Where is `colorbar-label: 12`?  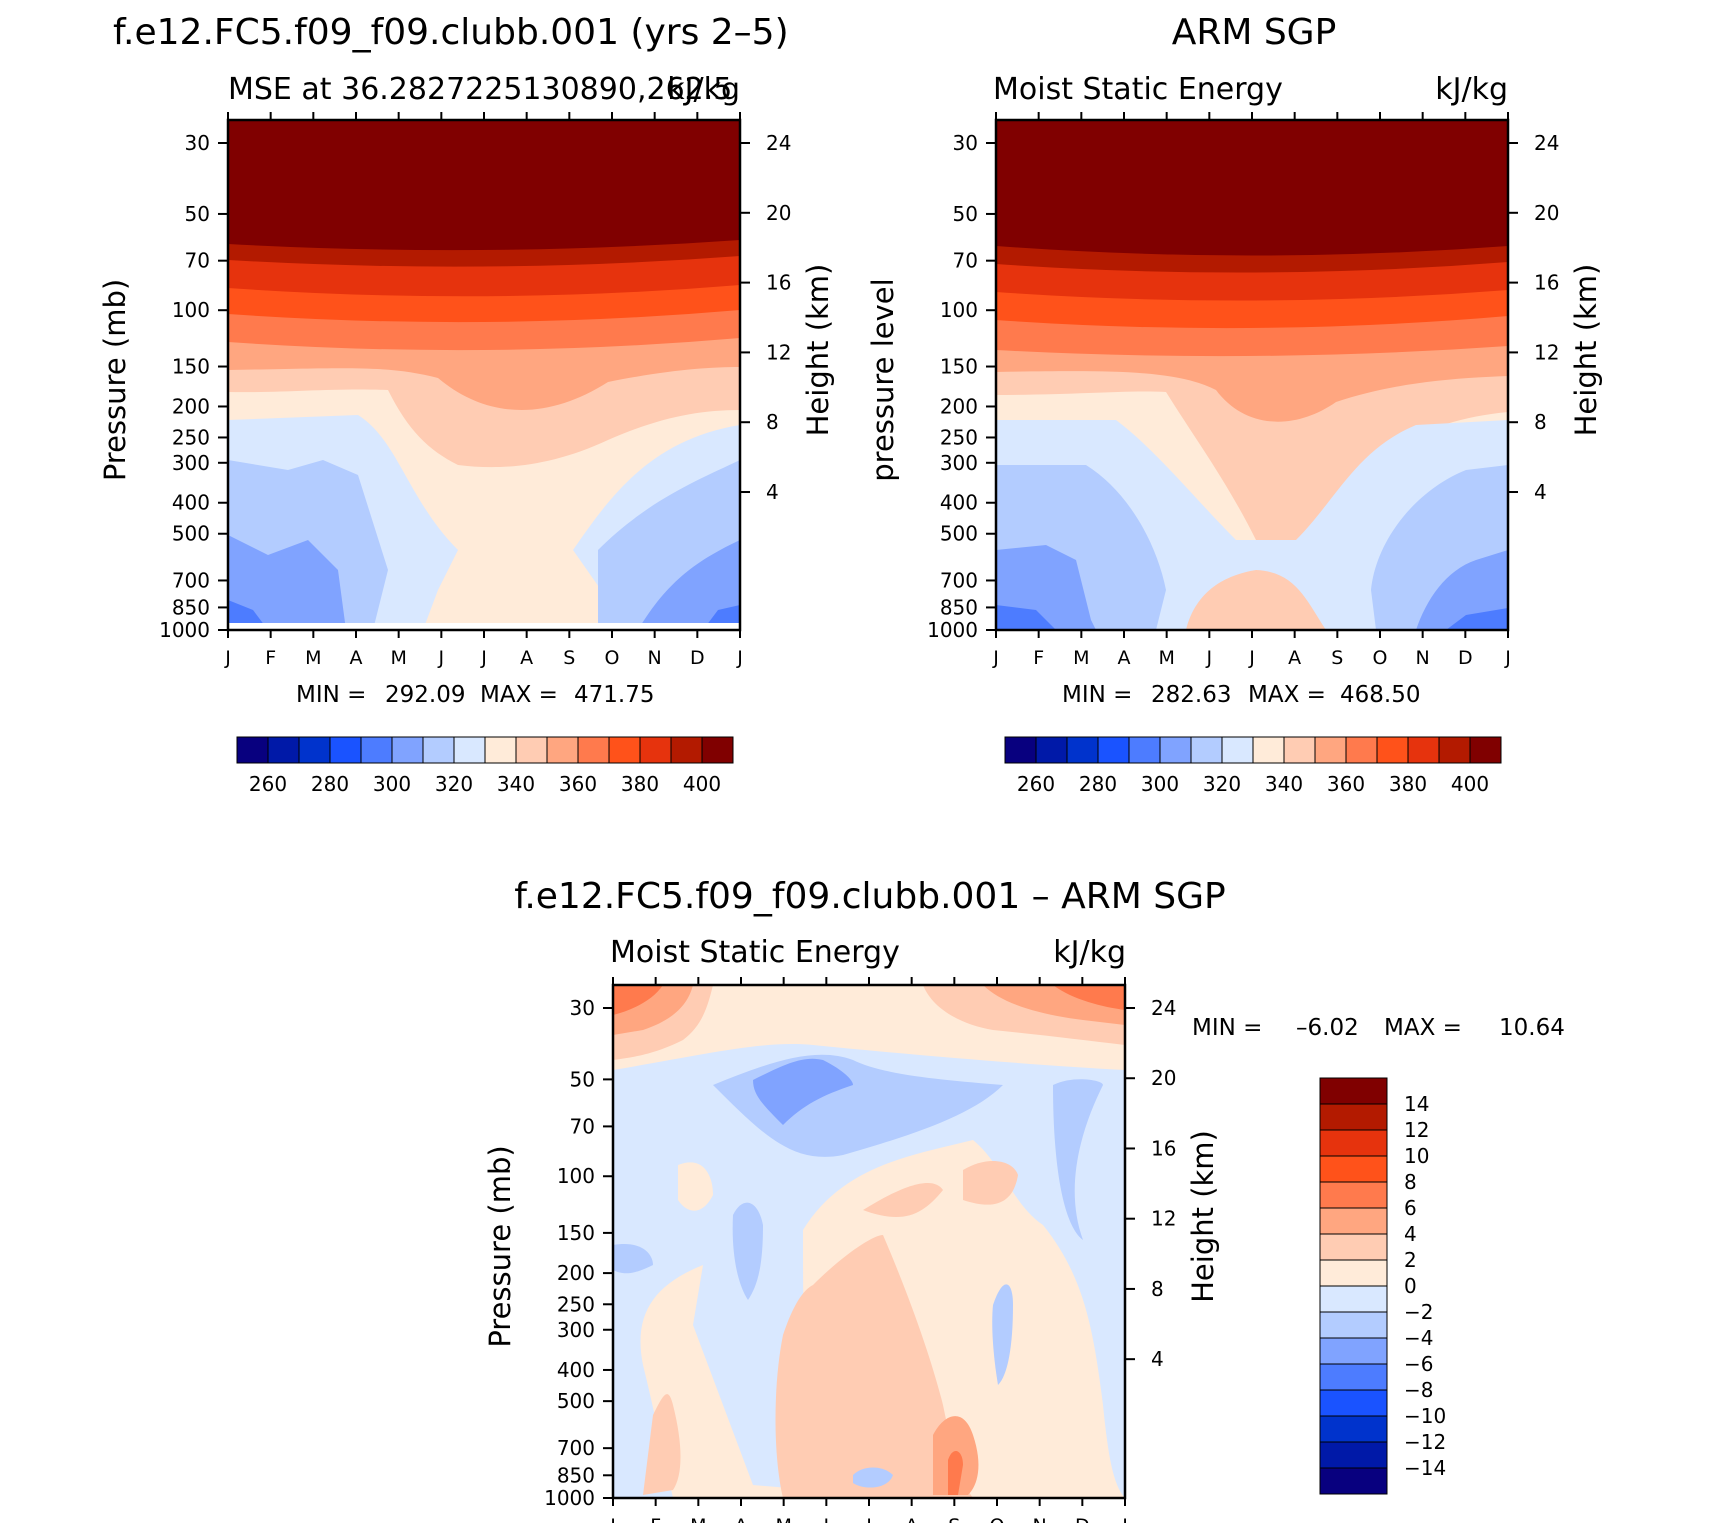
colorbar-label: 12 is located at coordinates (1416, 1130).